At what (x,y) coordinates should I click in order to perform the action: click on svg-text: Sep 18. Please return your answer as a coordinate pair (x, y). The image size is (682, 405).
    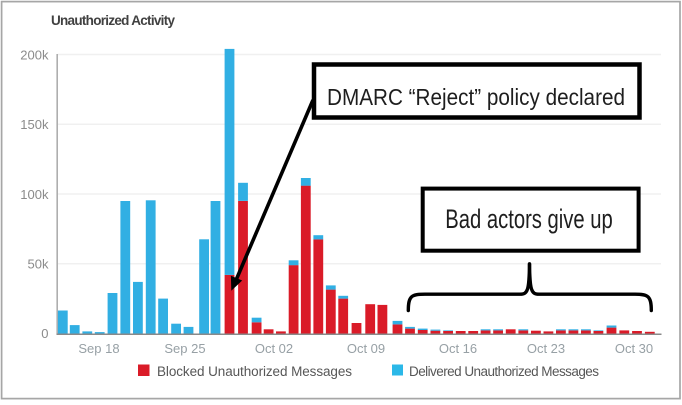
    Looking at the image, I should click on (98, 348).